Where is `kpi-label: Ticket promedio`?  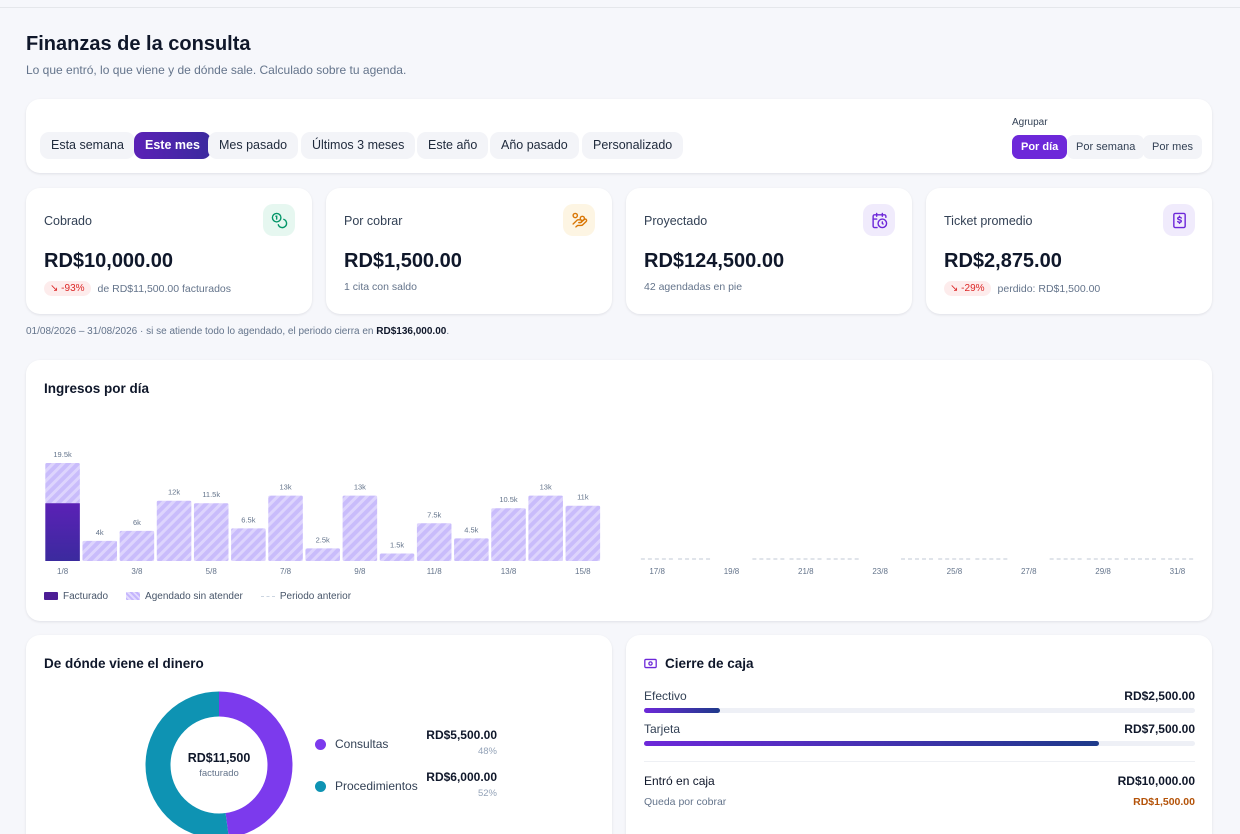 kpi-label: Ticket promedio is located at coordinates (988, 221).